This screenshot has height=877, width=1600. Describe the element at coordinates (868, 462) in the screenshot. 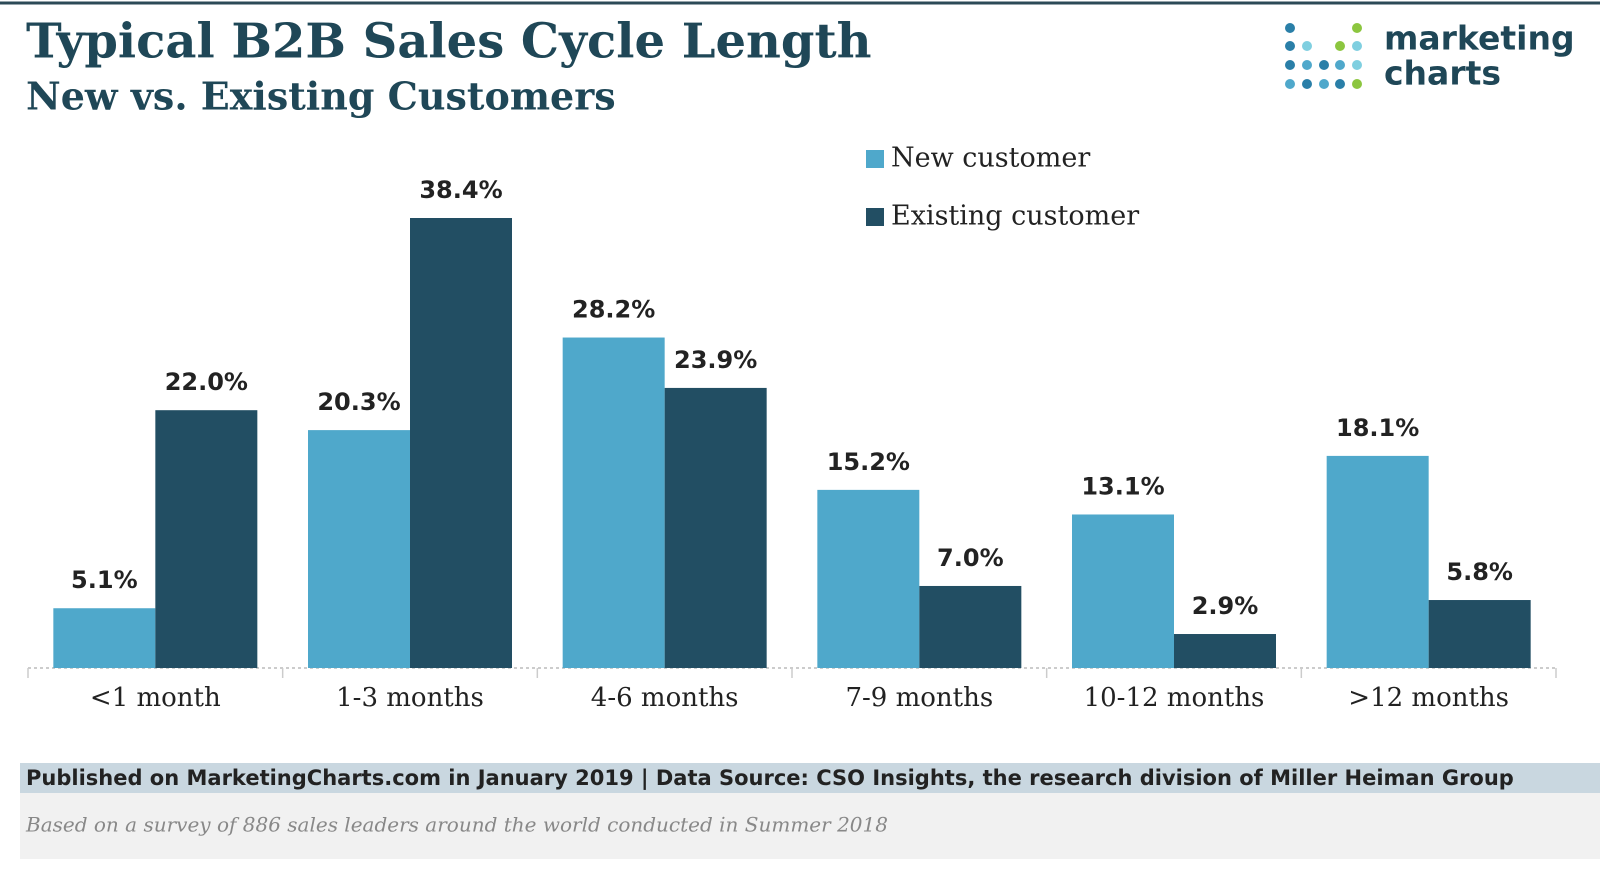

I see `data-label: 15.2%` at that location.